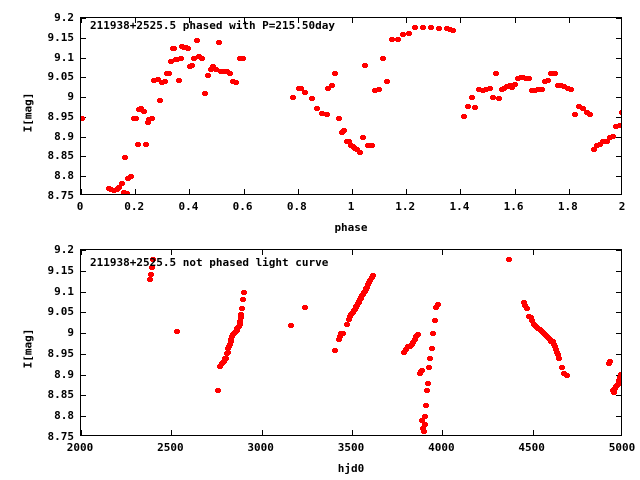 This screenshot has width=640, height=480. I want to click on x-tick-label: 1.4, so click(459, 206).